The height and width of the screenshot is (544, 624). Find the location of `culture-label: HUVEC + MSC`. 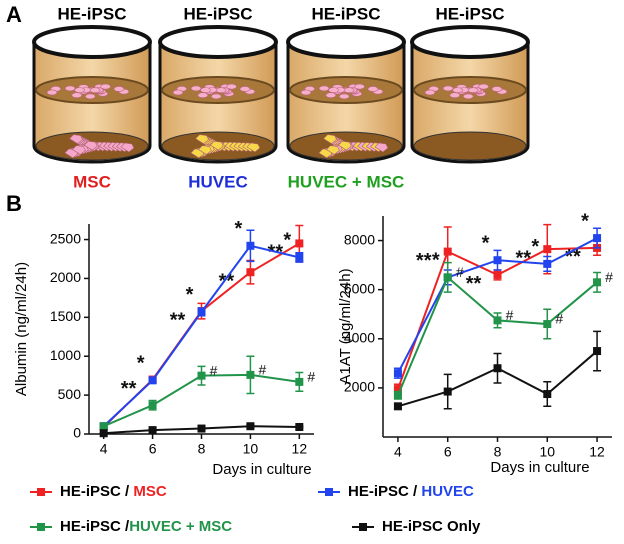

culture-label: HUVEC + MSC is located at coordinates (346, 181).